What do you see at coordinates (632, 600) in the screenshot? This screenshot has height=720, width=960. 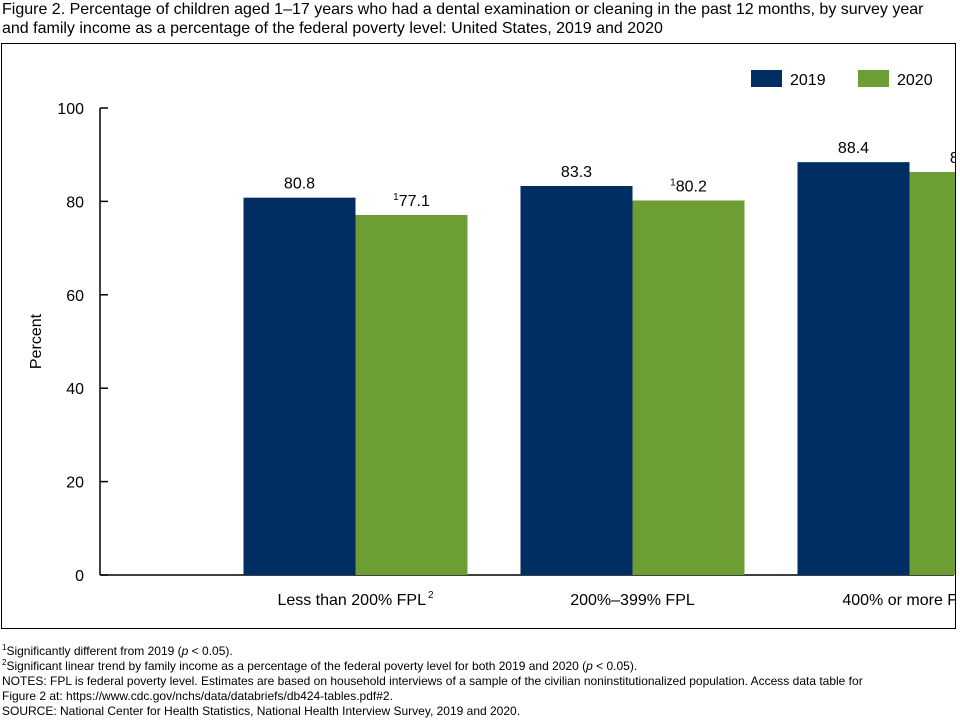 I see `x-category-label-2: 200%–399% FPL` at bounding box center [632, 600].